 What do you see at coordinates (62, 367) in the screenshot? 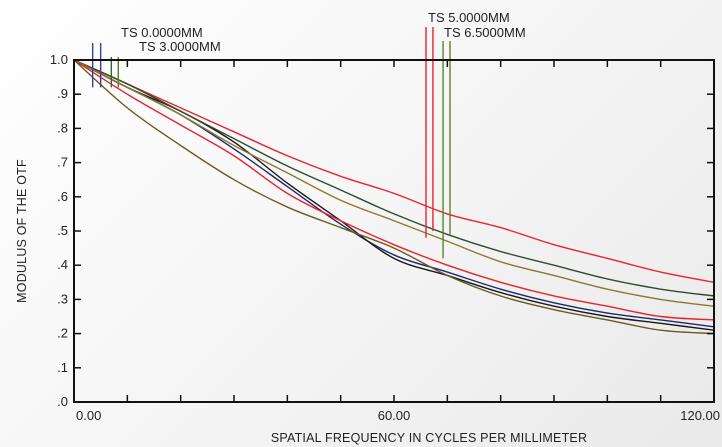
I see `y-tick-label-1: .1` at bounding box center [62, 367].